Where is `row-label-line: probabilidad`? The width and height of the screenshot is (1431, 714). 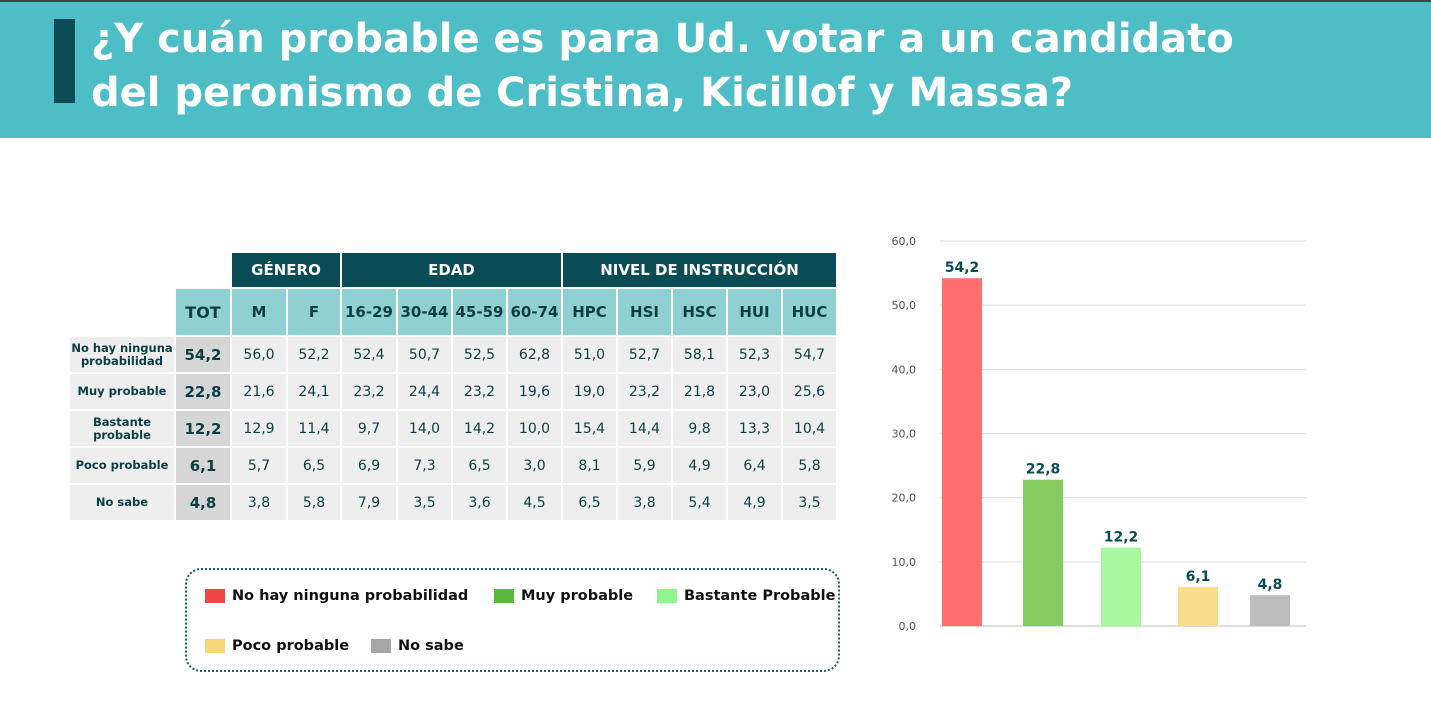
row-label-line: probabilidad is located at coordinates (122, 360).